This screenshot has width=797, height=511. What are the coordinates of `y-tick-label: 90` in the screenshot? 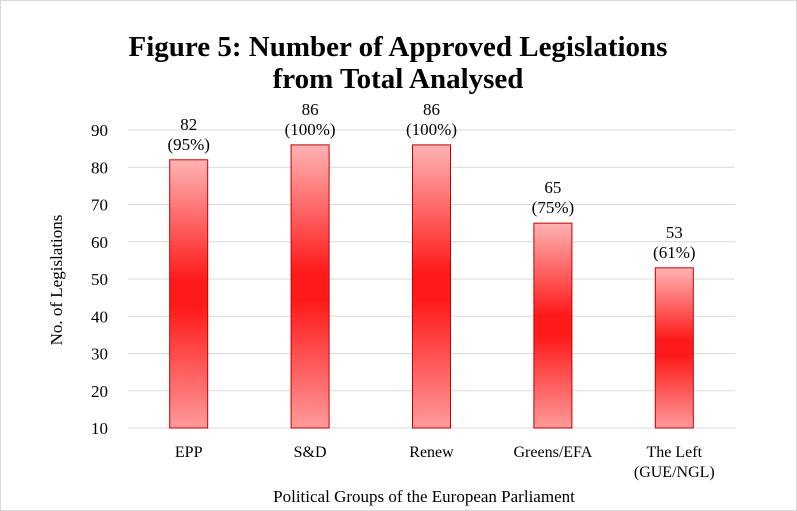 It's located at (99, 130).